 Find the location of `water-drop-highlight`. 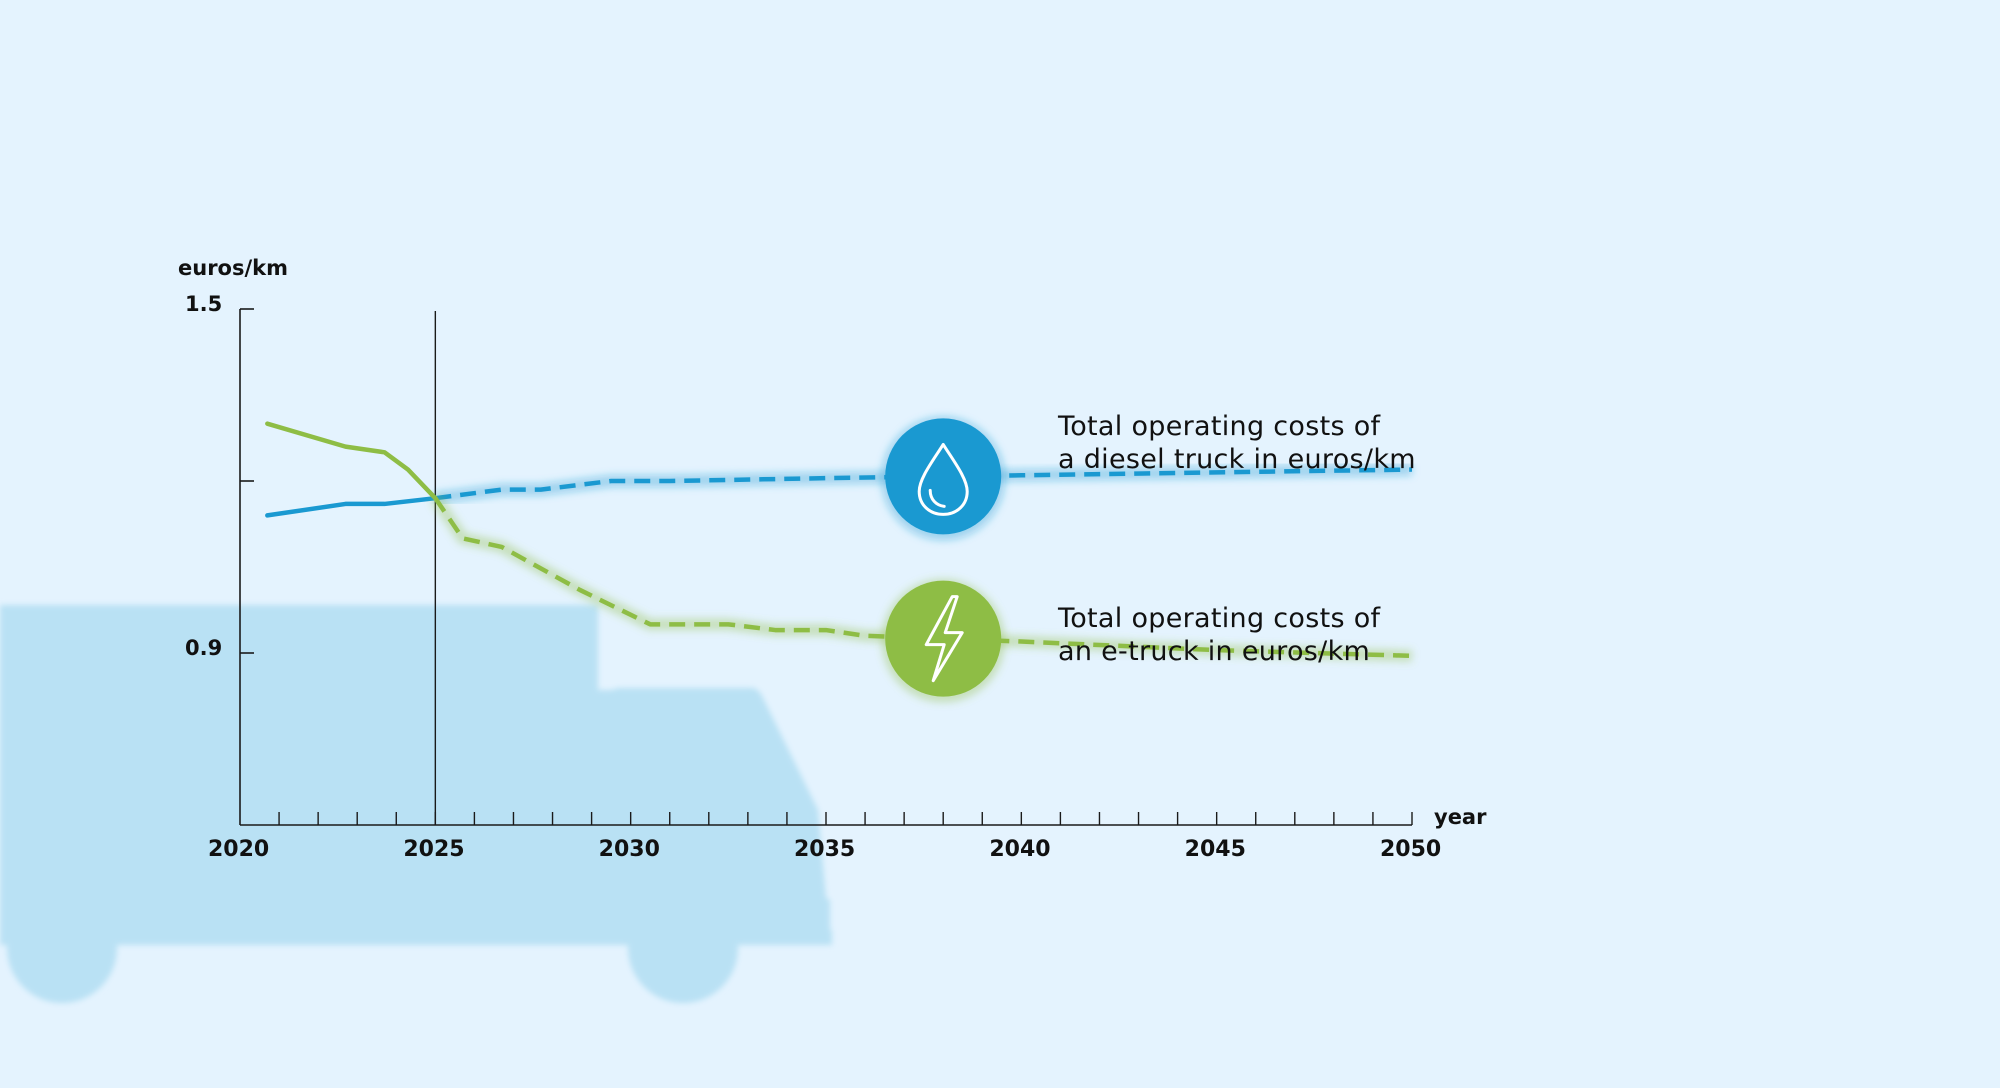

water-drop-highlight is located at coordinates (937, 498).